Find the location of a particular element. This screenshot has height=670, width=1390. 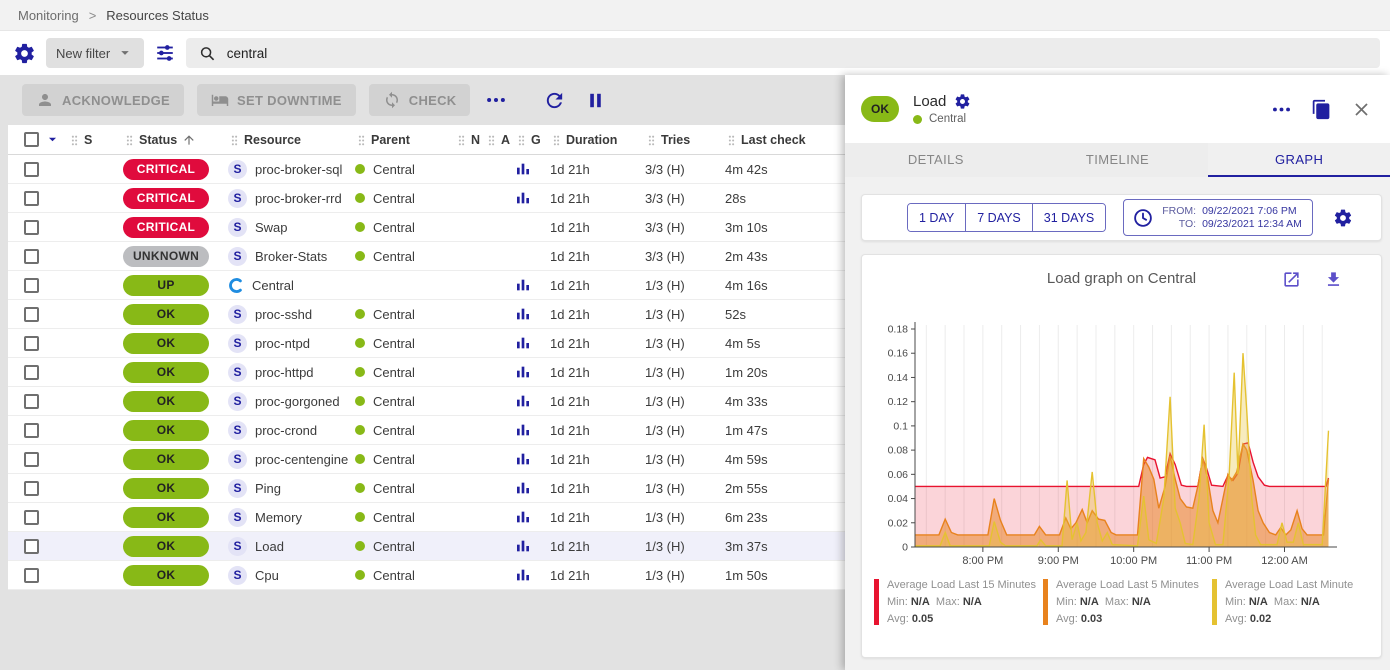

breadcrumb-monitoring: Monitoring is located at coordinates (48, 15).